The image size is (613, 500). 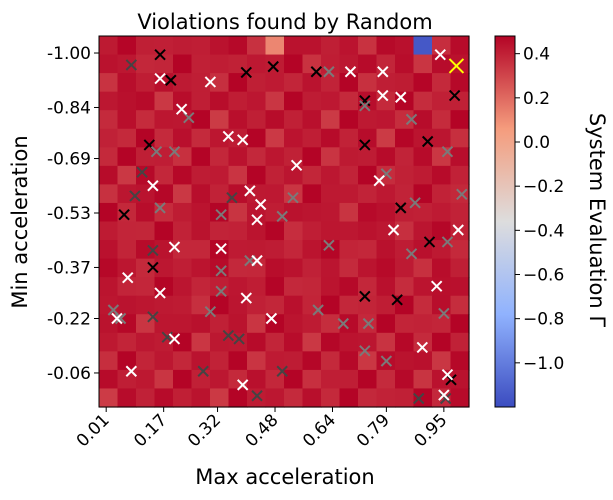 I want to click on colorbar-tick-label: −0.8, so click(x=543, y=320).